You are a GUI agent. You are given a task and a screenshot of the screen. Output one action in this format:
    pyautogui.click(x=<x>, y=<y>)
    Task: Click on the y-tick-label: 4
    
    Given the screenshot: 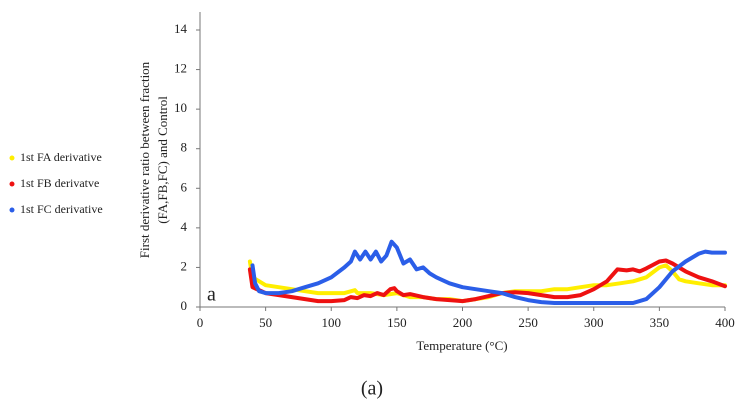 What is the action you would take?
    pyautogui.click(x=184, y=226)
    